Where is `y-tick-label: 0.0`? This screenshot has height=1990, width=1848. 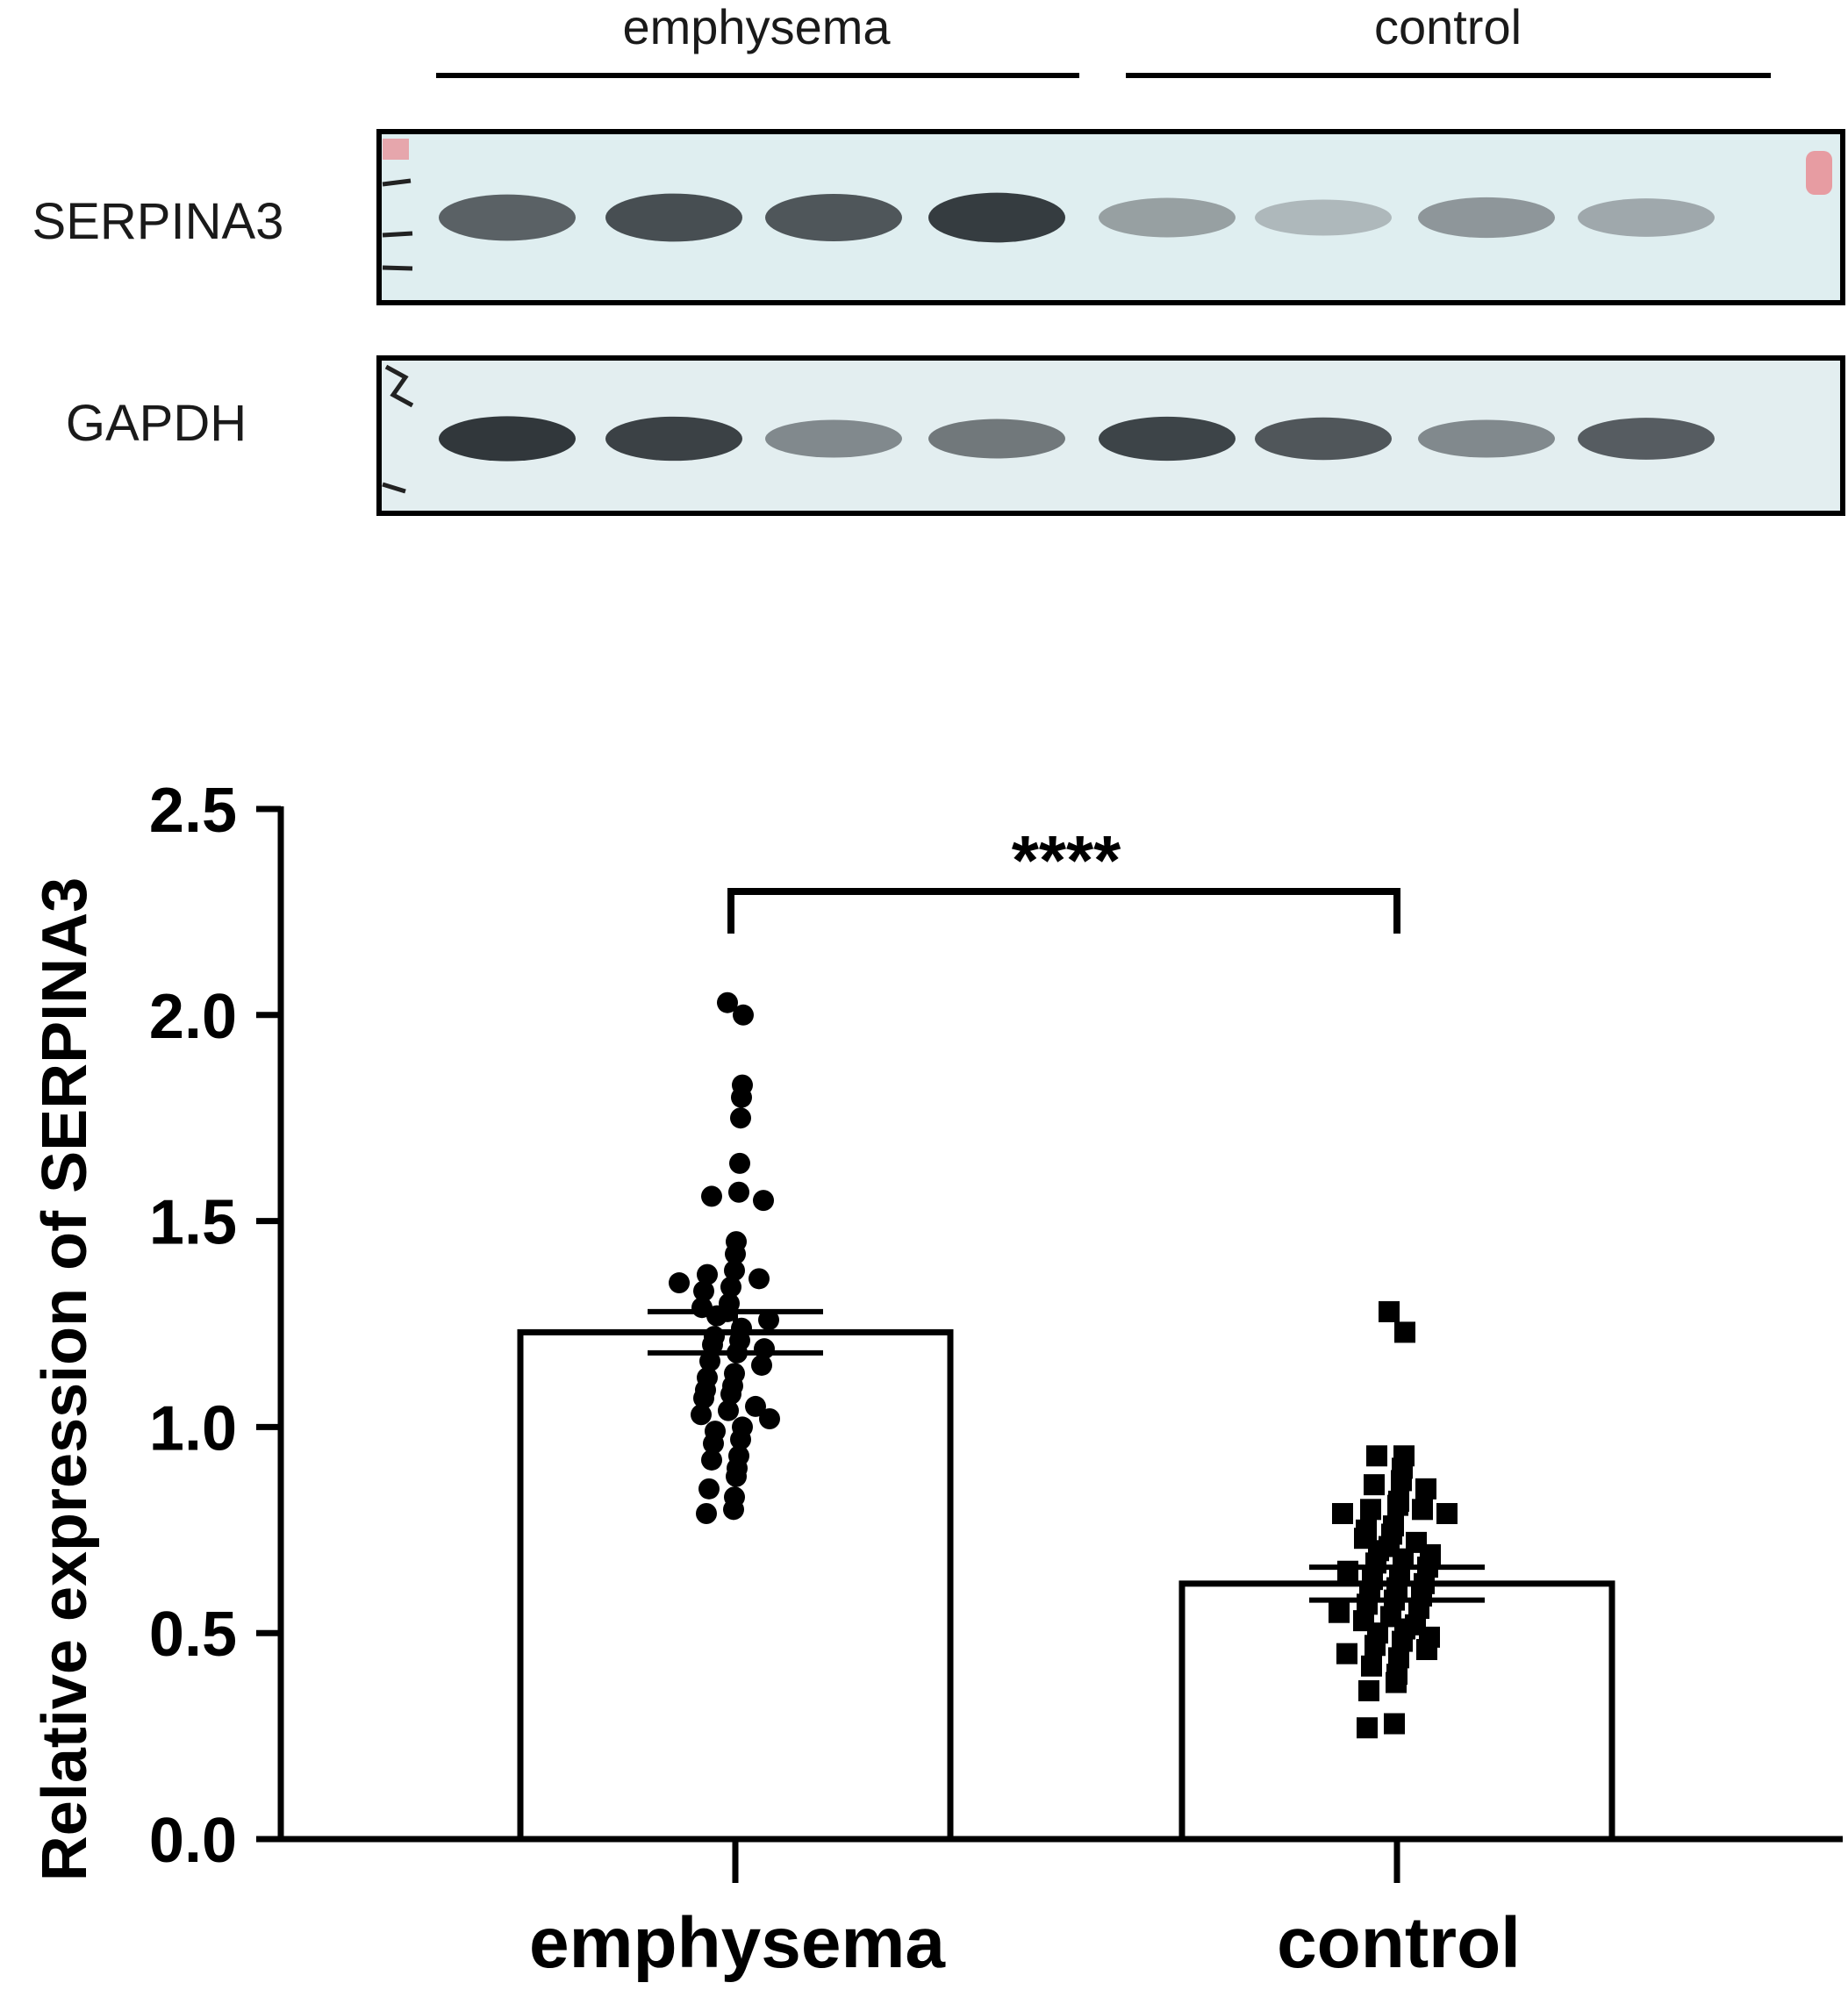 y-tick-label: 0.0 is located at coordinates (193, 1841).